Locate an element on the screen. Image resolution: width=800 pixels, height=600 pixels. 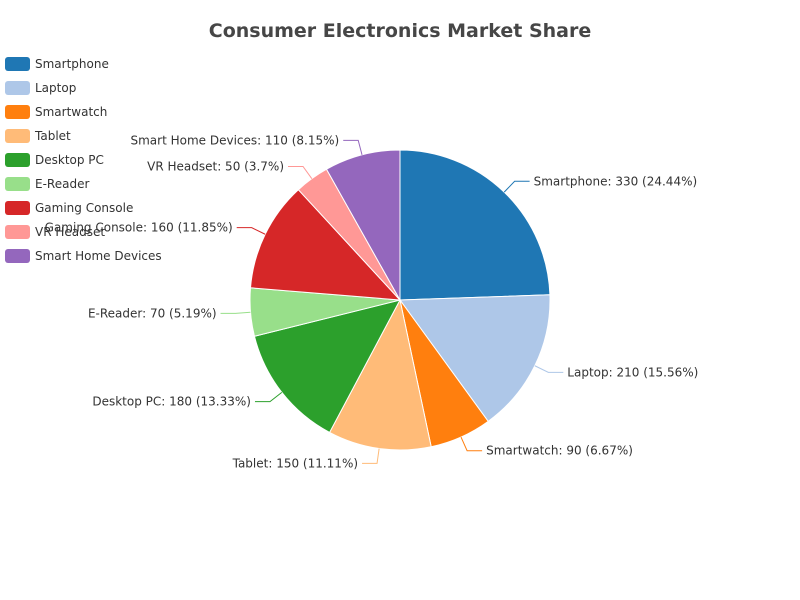
legend-item-smart-home-devices: Smart Home Devices is located at coordinates (83, 256).